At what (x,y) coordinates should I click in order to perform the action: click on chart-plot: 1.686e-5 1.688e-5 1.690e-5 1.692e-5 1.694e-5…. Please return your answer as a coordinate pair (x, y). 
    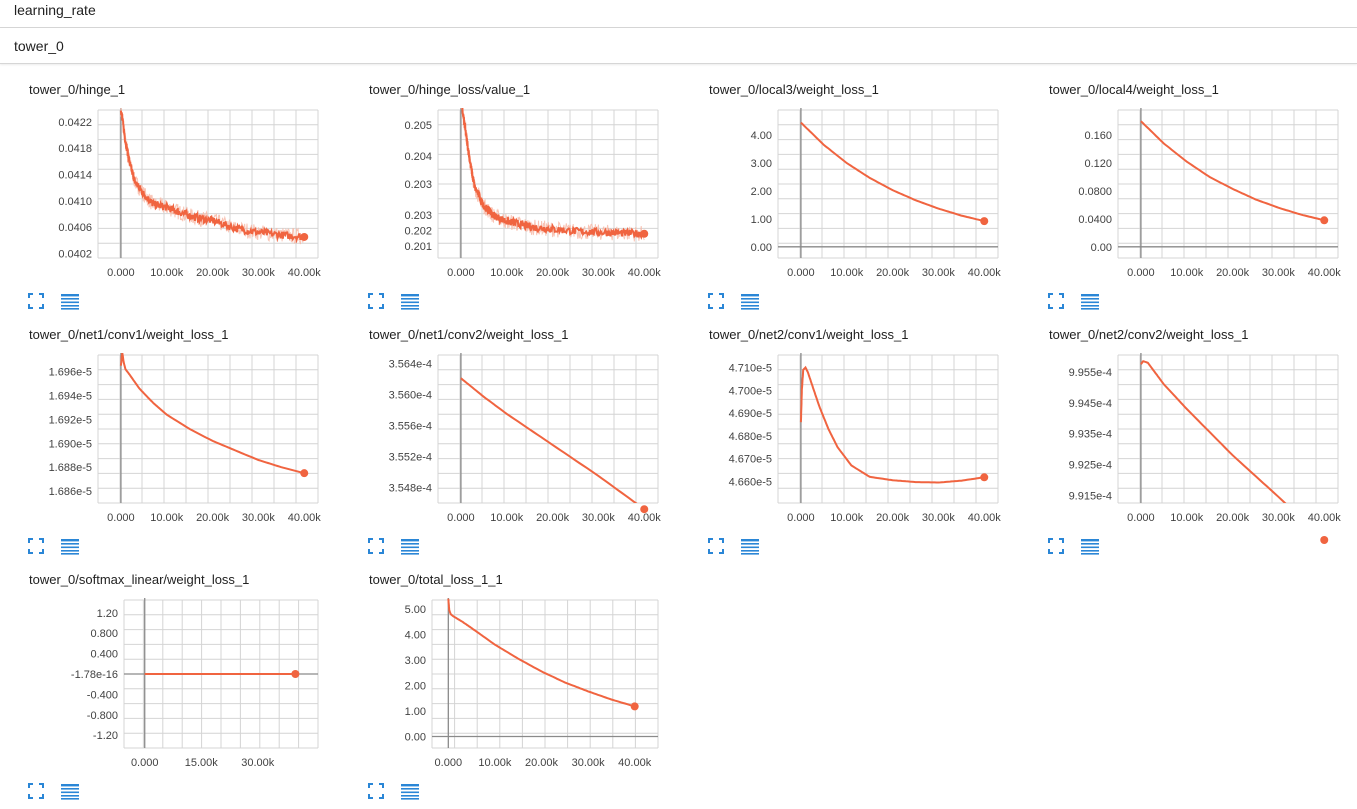
    Looking at the image, I should click on (170, 395).